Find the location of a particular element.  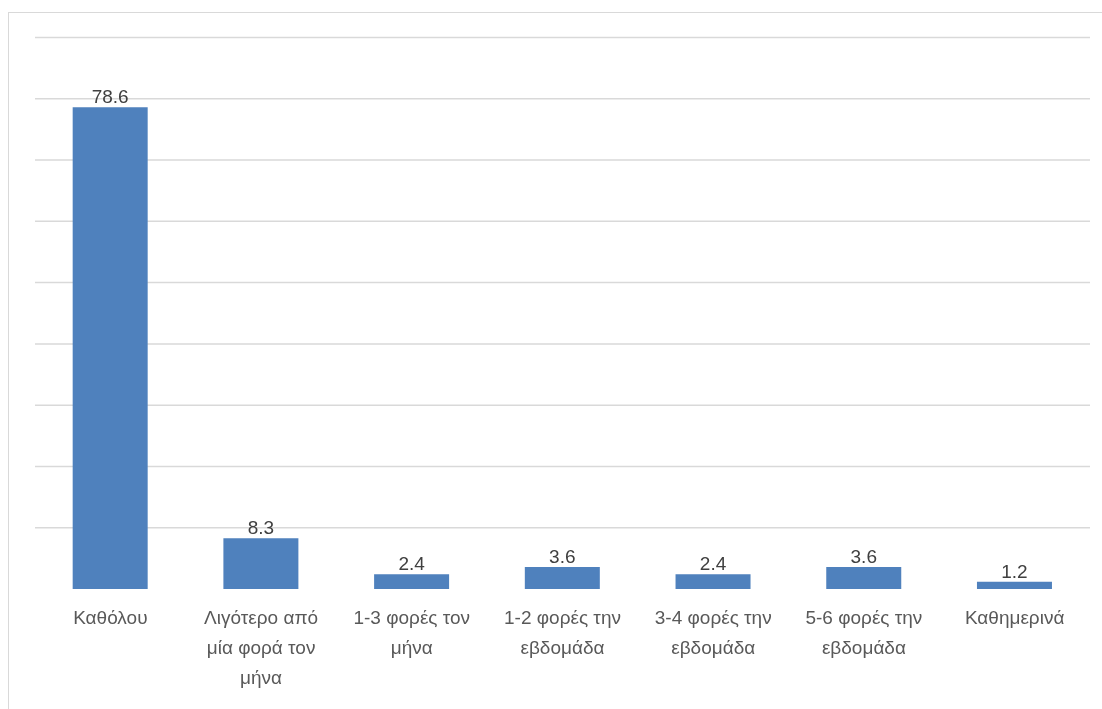

data-label: 8.3 is located at coordinates (261, 528).